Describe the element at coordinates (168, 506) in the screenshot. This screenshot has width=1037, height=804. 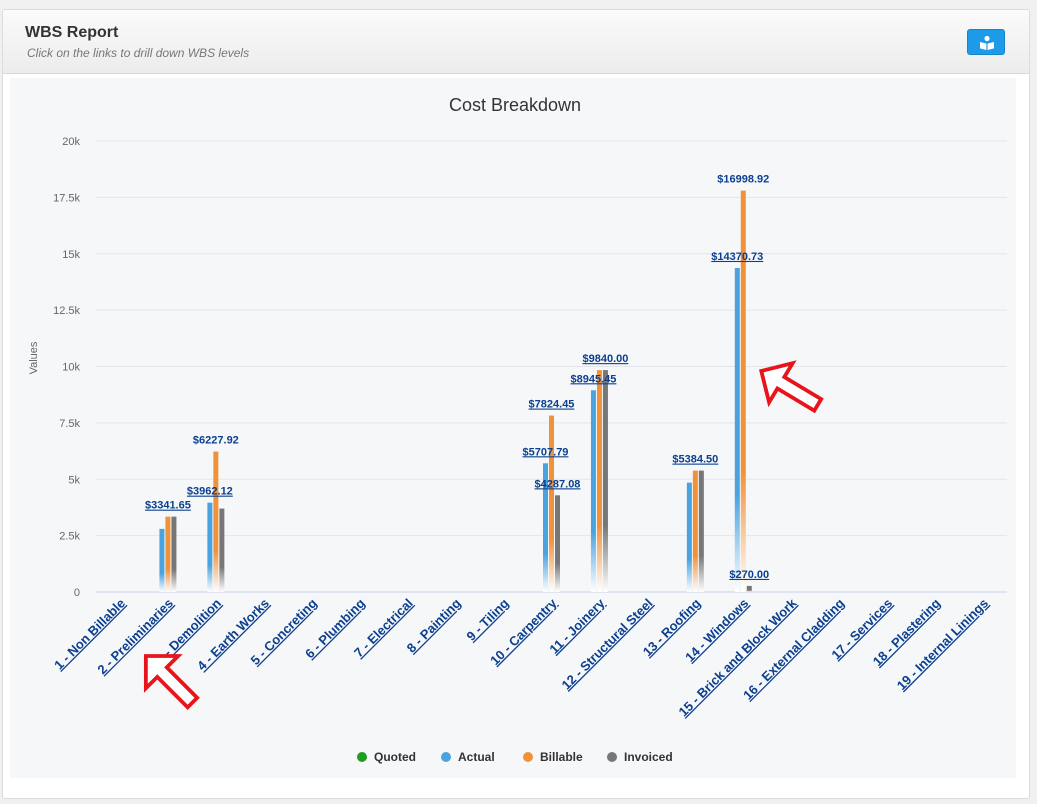
I see `data-label: $3341.65` at that location.